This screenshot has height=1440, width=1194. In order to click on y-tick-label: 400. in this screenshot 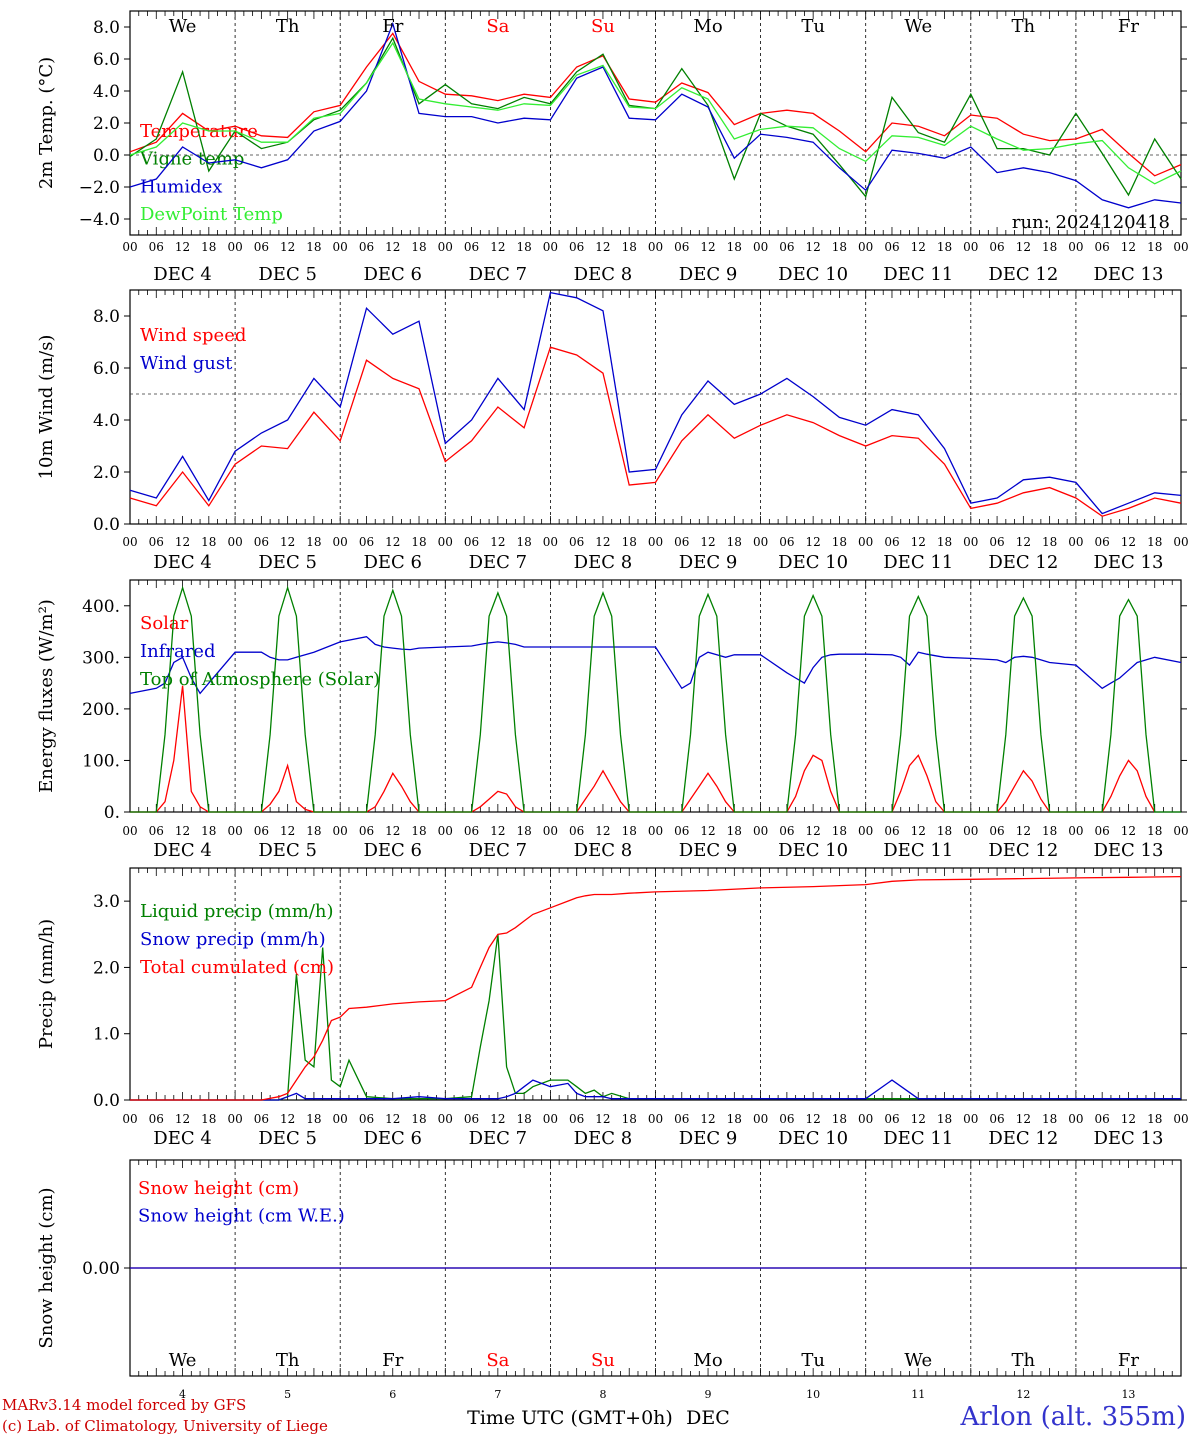, I will do `click(101, 607)`.